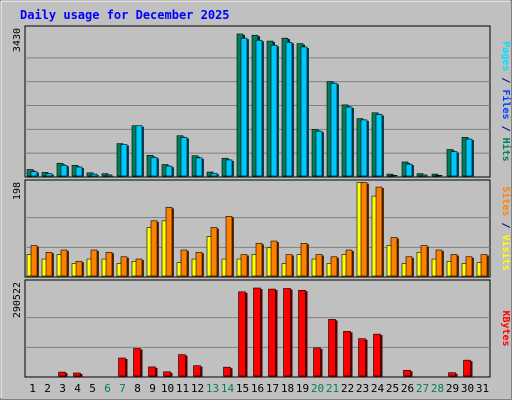 The height and width of the screenshot is (400, 512). What do you see at coordinates (506, 228) in the screenshot?
I see `side-legend: Sites / Visits` at bounding box center [506, 228].